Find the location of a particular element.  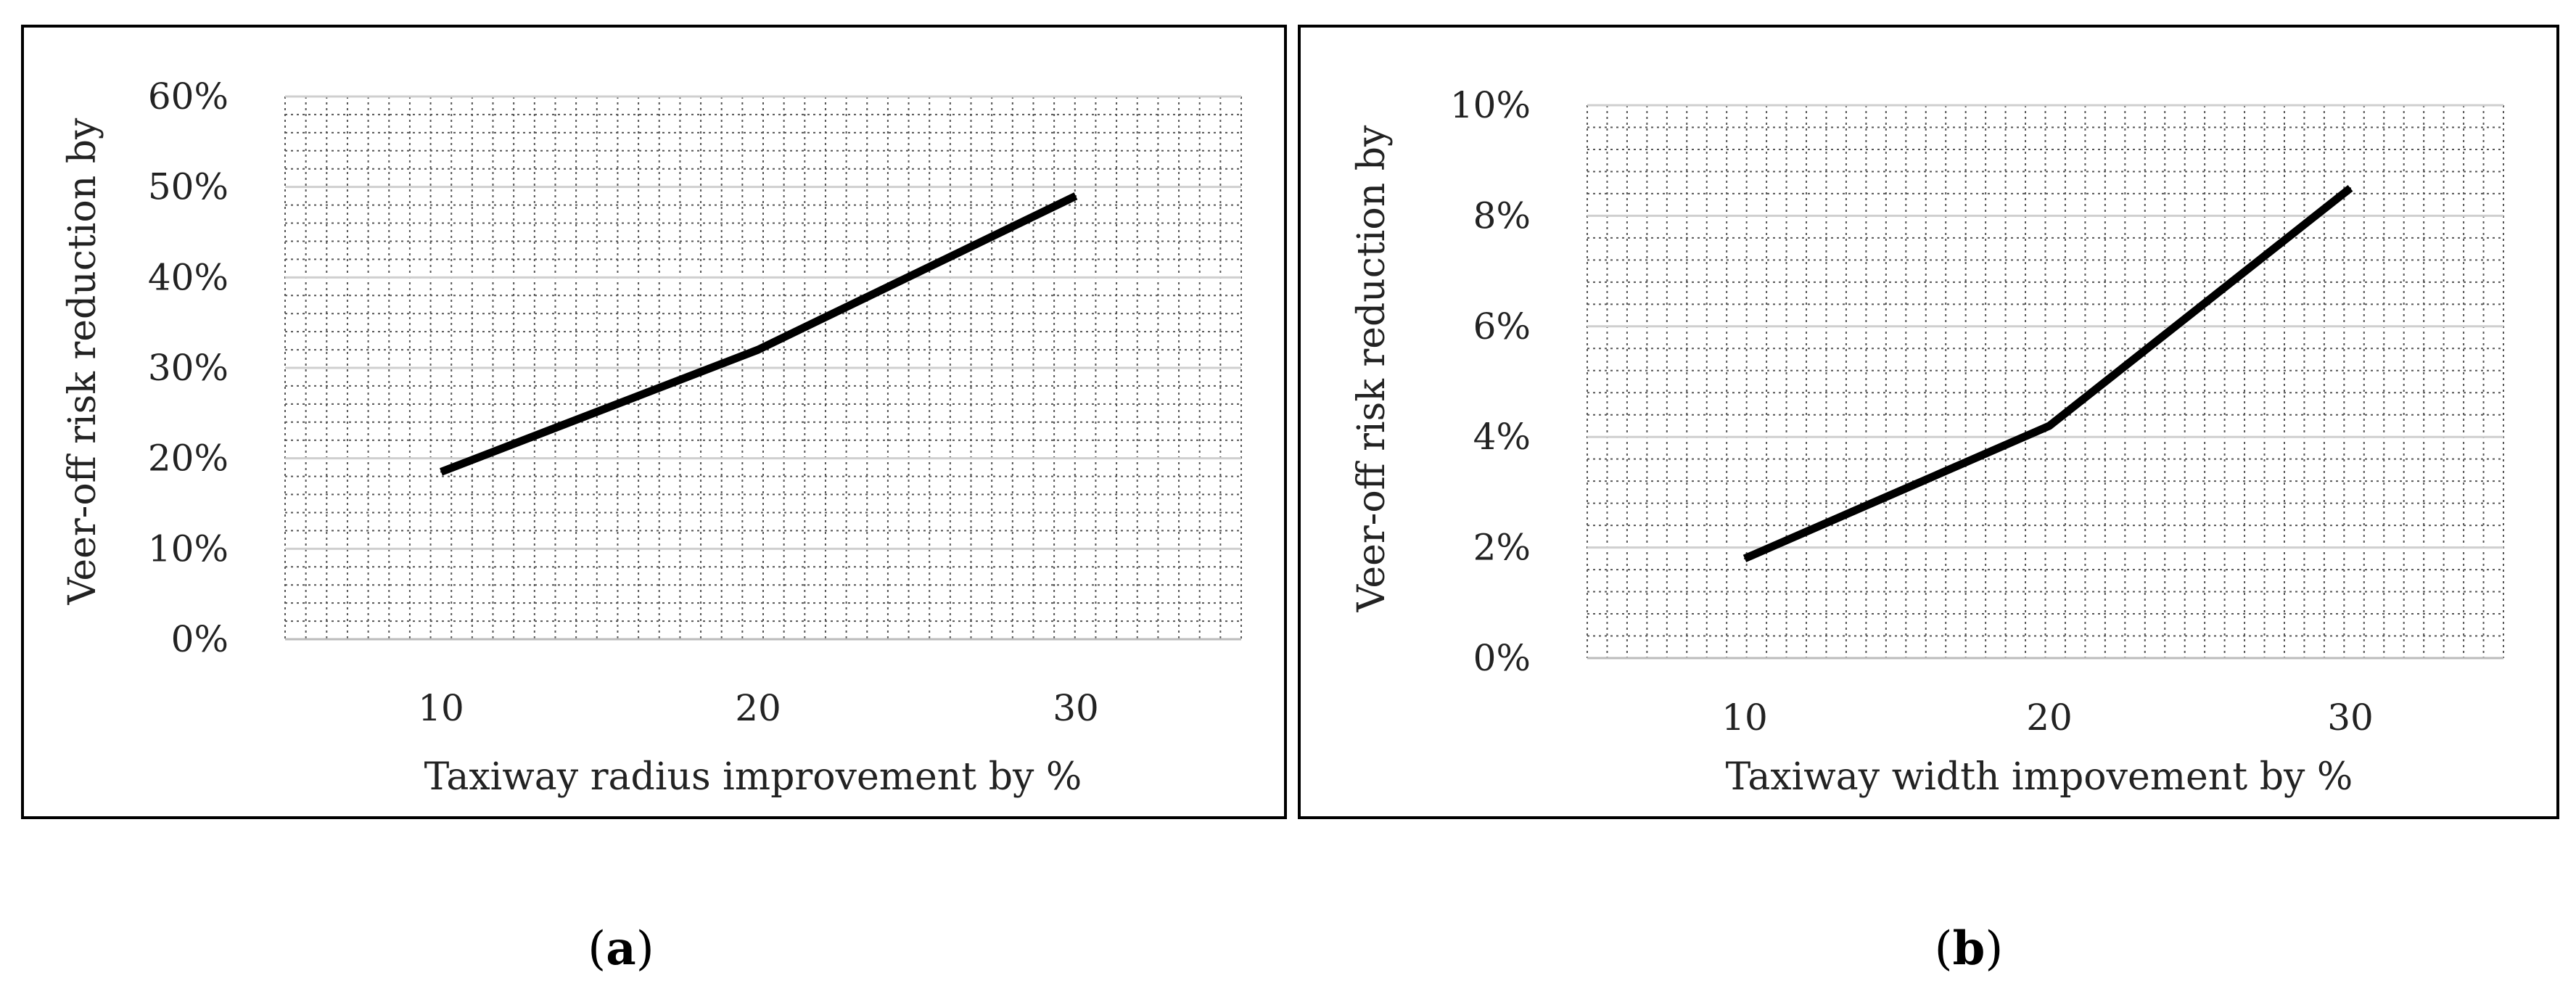

y-tick-label: 40% is located at coordinates (188, 277).